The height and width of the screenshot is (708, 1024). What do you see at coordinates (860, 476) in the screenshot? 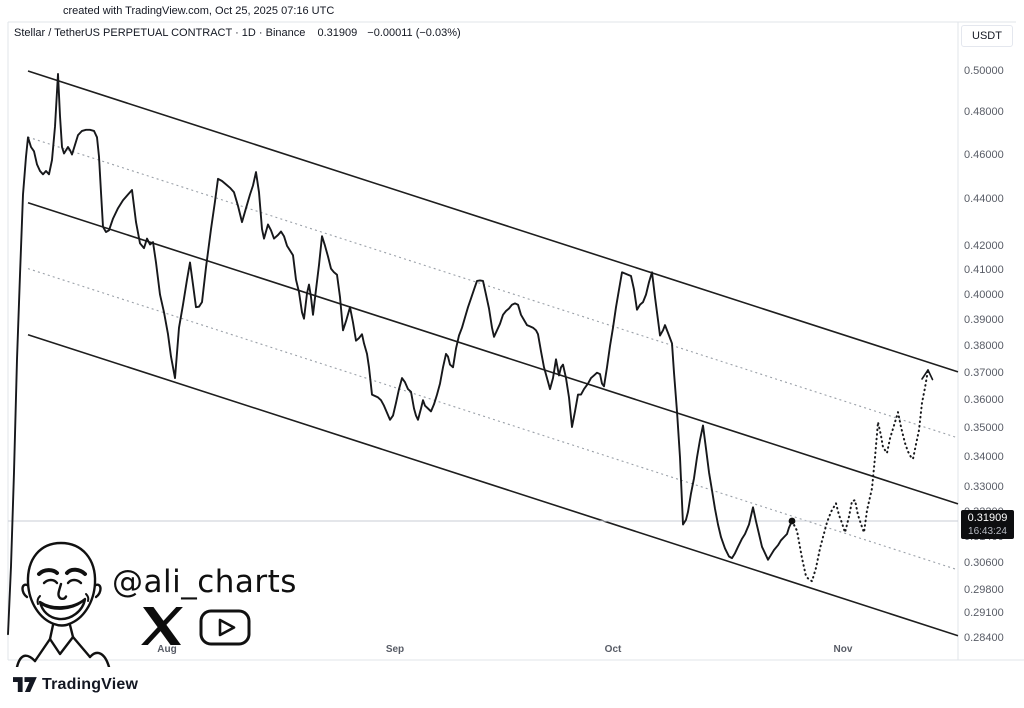
I see `projection-dotted-path` at bounding box center [860, 476].